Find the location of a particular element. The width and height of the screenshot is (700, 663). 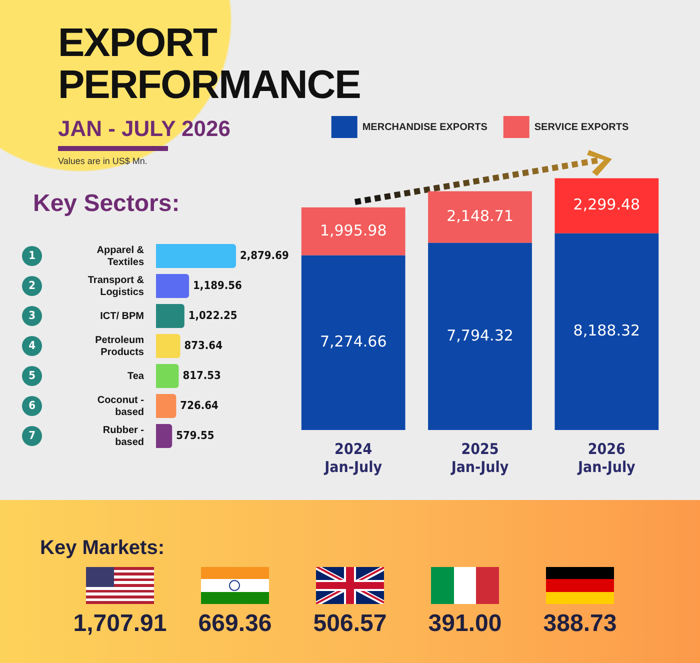

data-label: 2,879.69 is located at coordinates (264, 255).